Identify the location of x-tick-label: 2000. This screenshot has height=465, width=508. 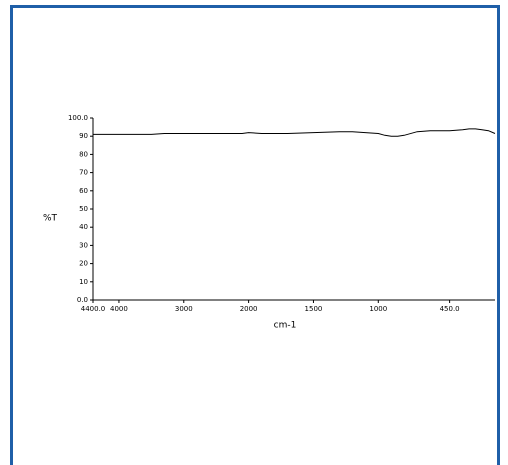
(249, 309).